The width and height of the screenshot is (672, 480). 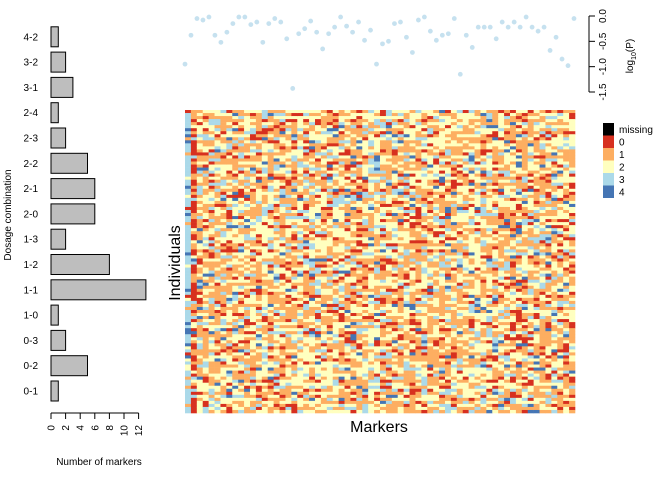 What do you see at coordinates (31, 88) in the screenshot?
I see `bar-category-label: 3-1` at bounding box center [31, 88].